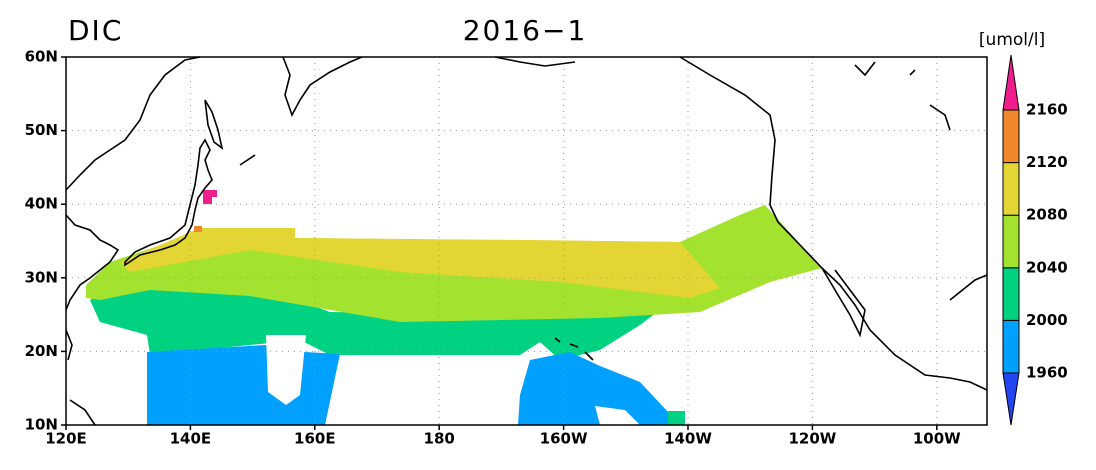  I want to click on lon-label: 160W, so click(564, 439).